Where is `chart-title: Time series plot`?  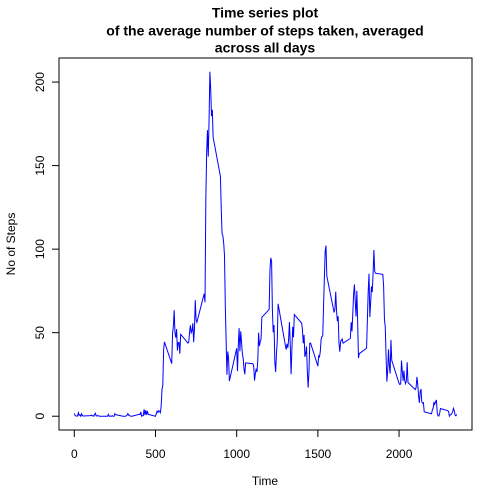
chart-title: Time series plot is located at coordinates (265, 13).